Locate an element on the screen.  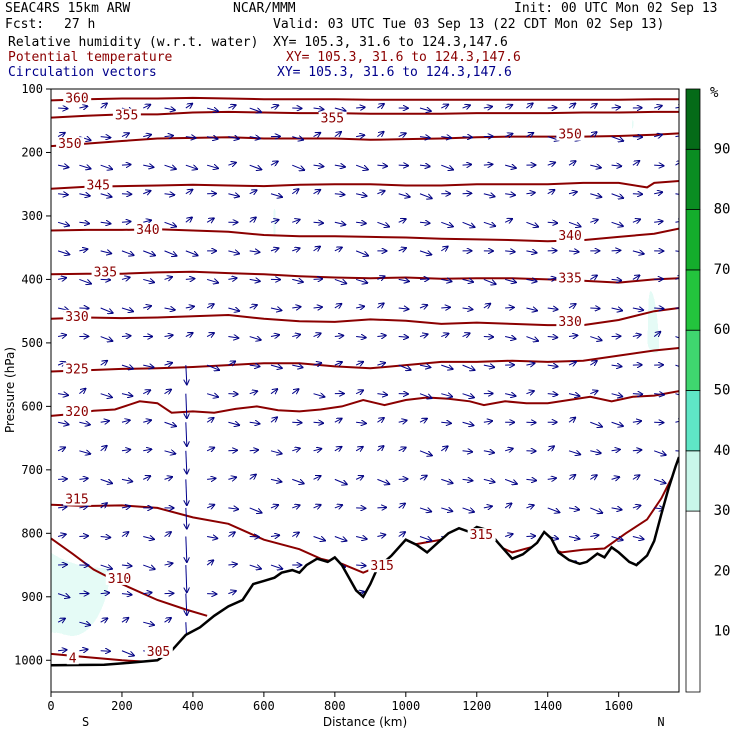
theta-label-1: 355 is located at coordinates (126, 116).